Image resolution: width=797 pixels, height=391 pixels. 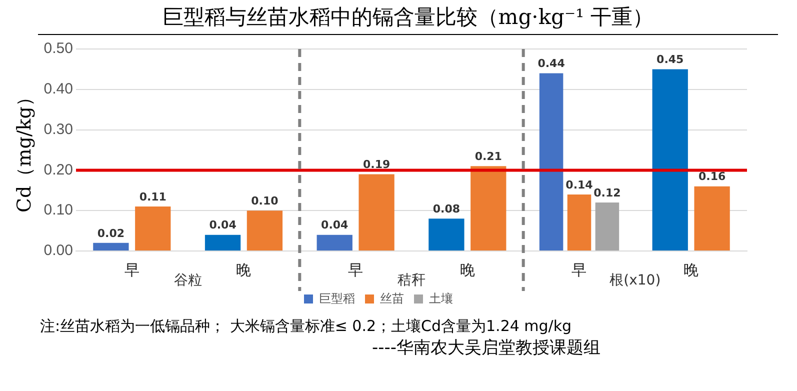 I want to click on y-tick-label: 0.10, so click(x=58, y=210).